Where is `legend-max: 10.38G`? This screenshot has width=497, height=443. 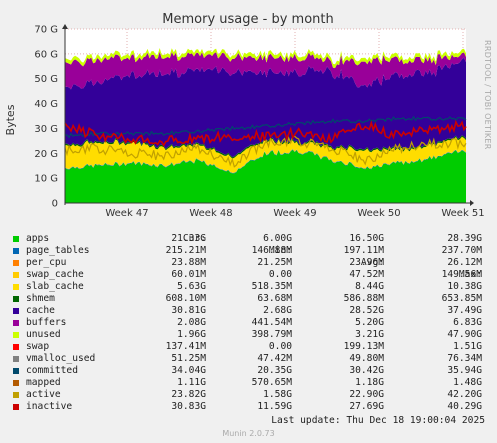 legend-max: 10.38G is located at coordinates (464, 286).